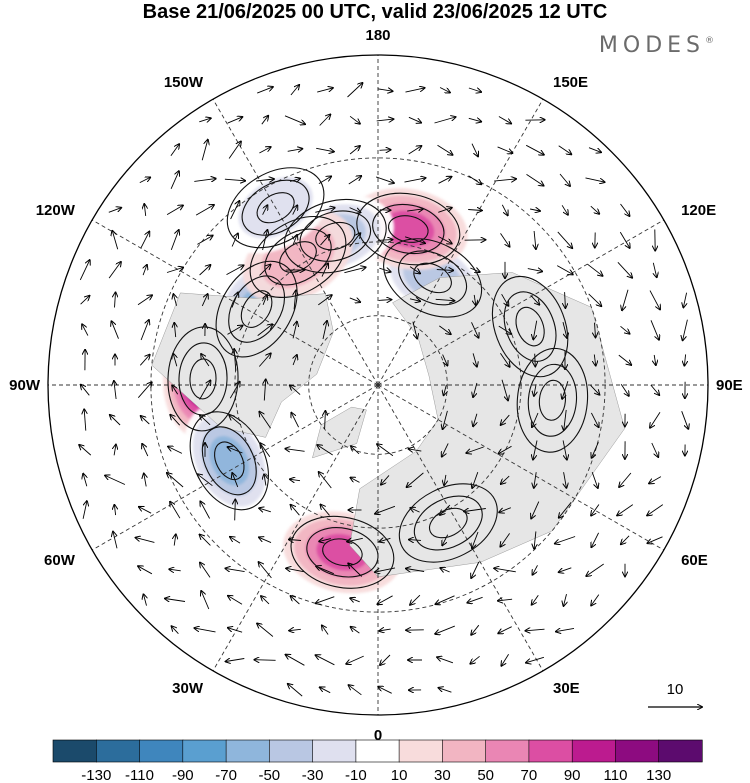  I want to click on reference-vector: 10, so click(675, 694).